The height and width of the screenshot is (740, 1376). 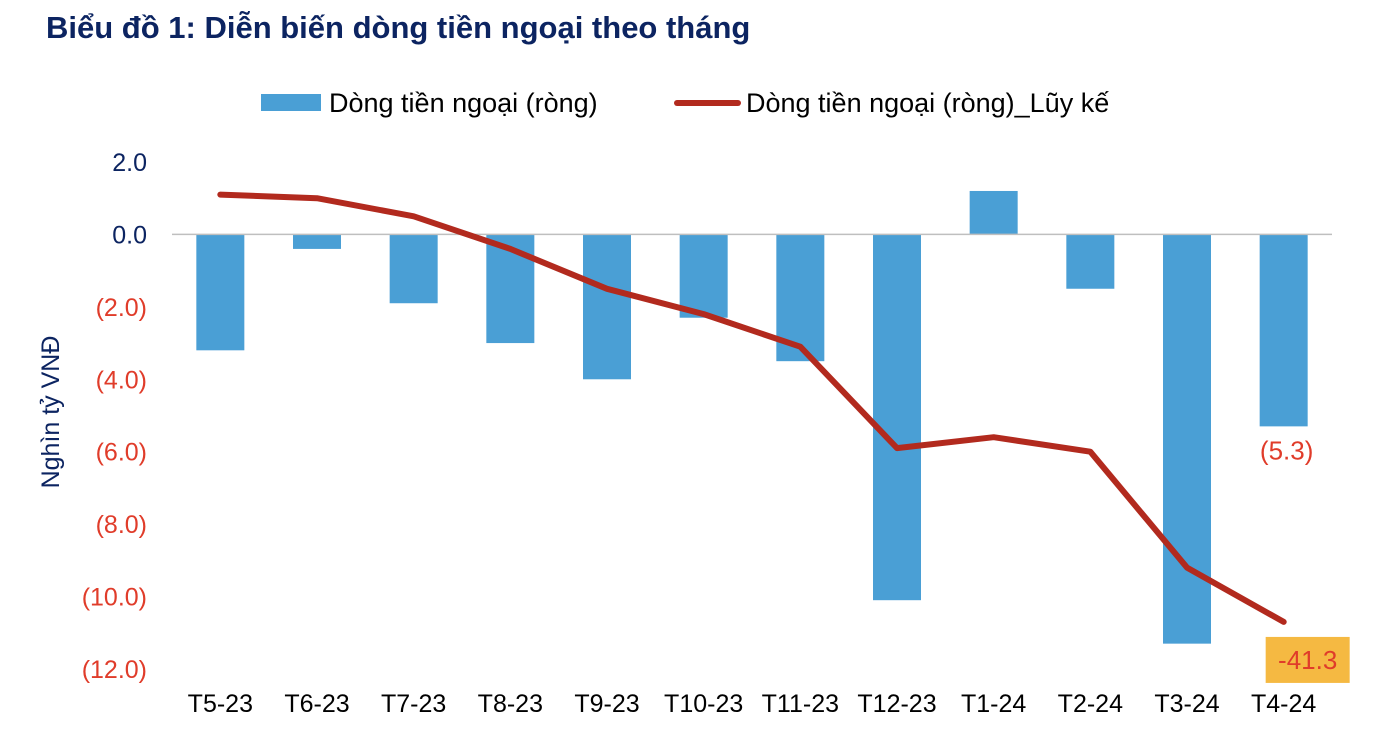 What do you see at coordinates (413, 704) in the screenshot?
I see `x-tick-label: T7-23` at bounding box center [413, 704].